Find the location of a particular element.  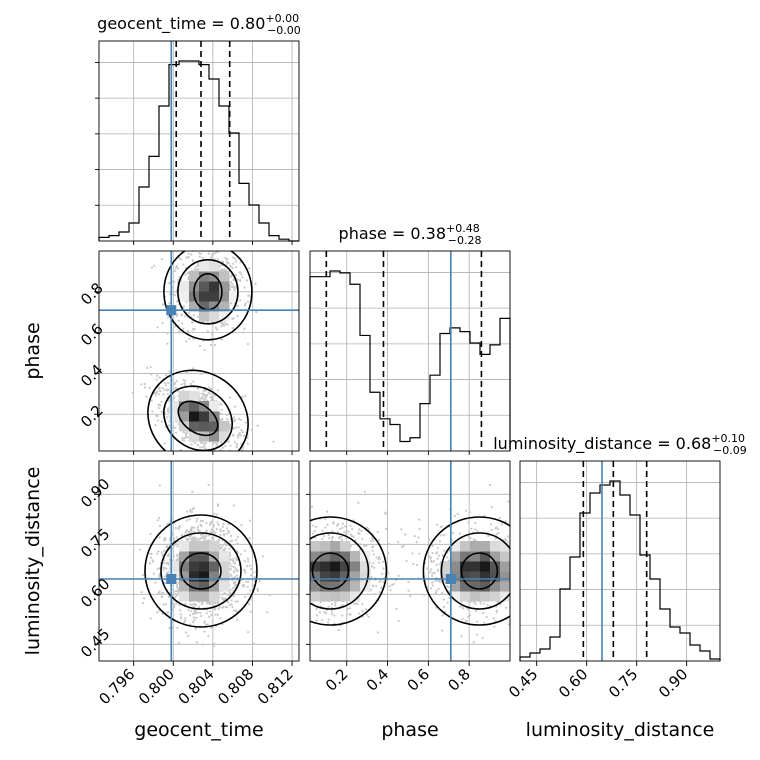

panel-frame-2d is located at coordinates (199, 351).